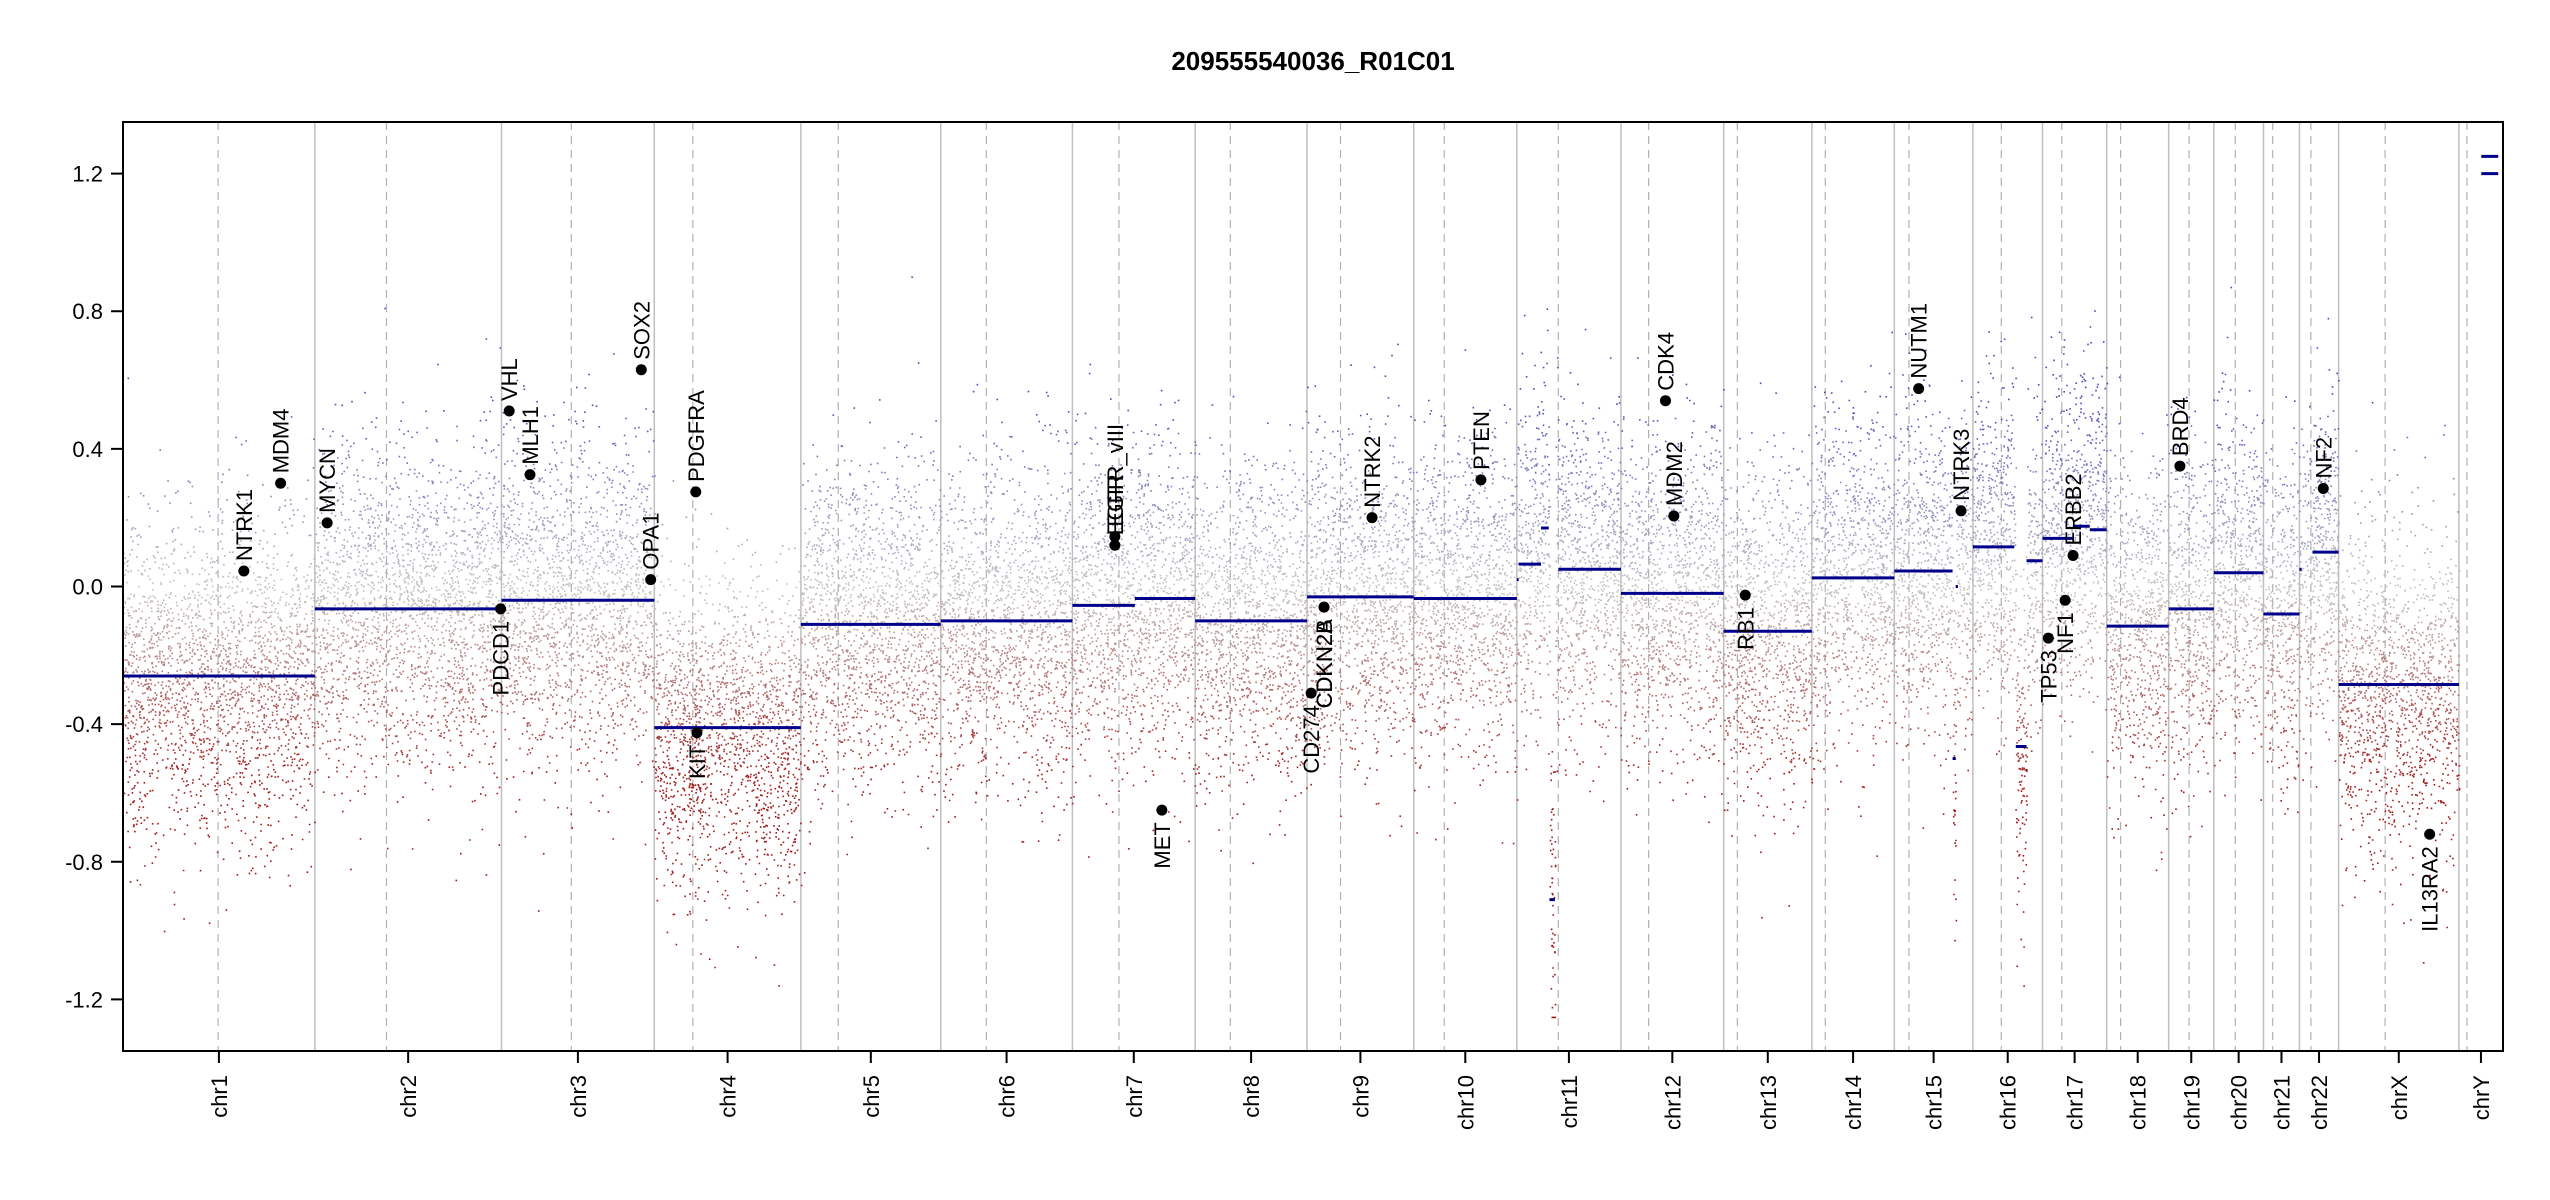 Image resolution: width=2550 pixels, height=1200 pixels. Describe the element at coordinates (728, 1096) in the screenshot. I see `x-tick-label: chr4` at that location.